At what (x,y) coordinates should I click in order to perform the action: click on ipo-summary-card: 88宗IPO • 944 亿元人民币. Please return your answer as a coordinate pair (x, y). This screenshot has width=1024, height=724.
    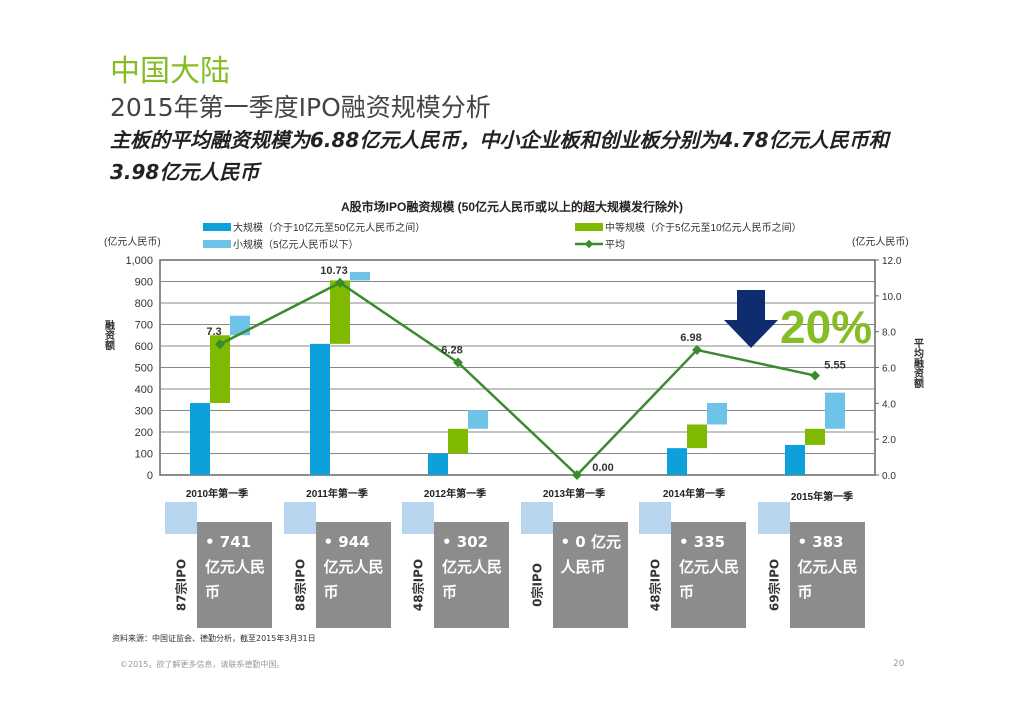
    Looking at the image, I should click on (343, 567).